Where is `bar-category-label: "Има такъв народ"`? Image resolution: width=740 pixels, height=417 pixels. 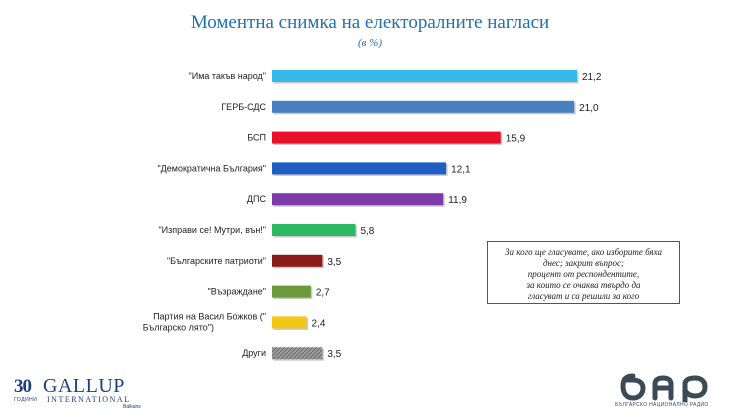 bar-category-label: "Има такъв народ" is located at coordinates (227, 76).